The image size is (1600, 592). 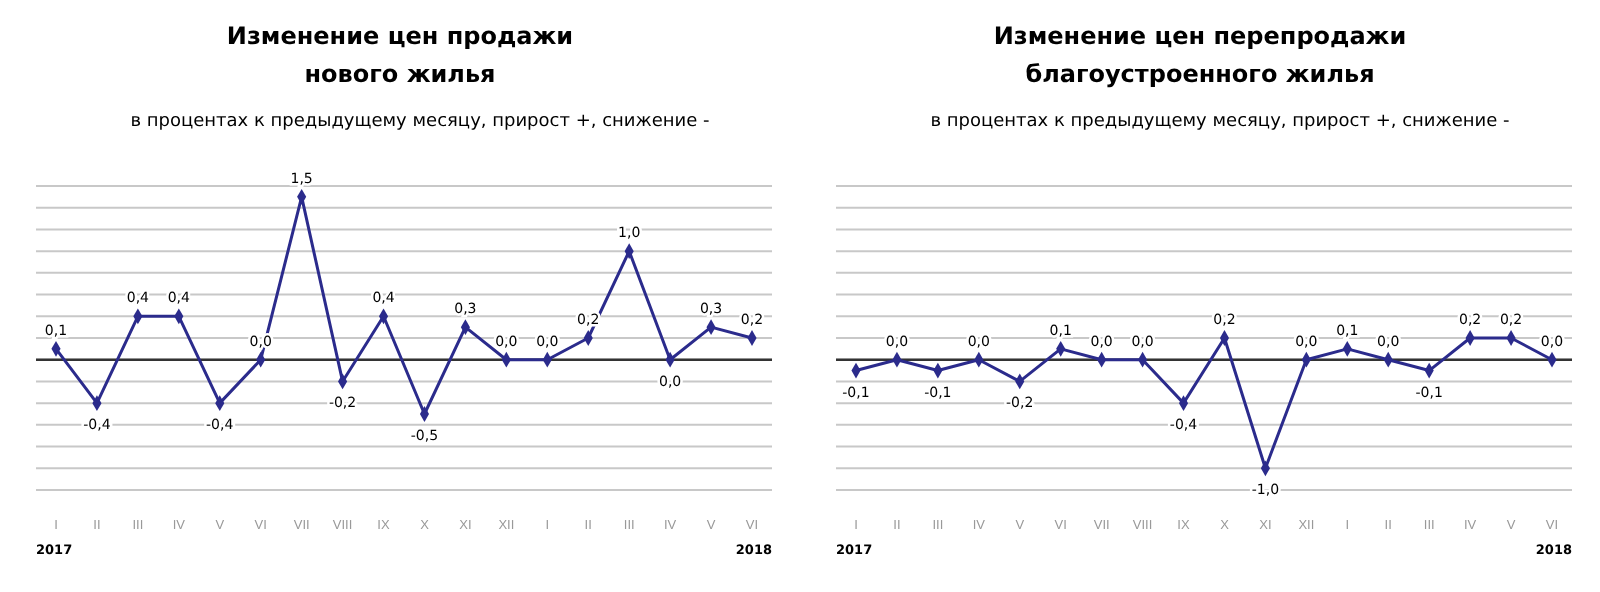 What do you see at coordinates (1200, 55) in the screenshot?
I see `chart-title: Изменение цен перепродажи благоустроенного жилья` at bounding box center [1200, 55].